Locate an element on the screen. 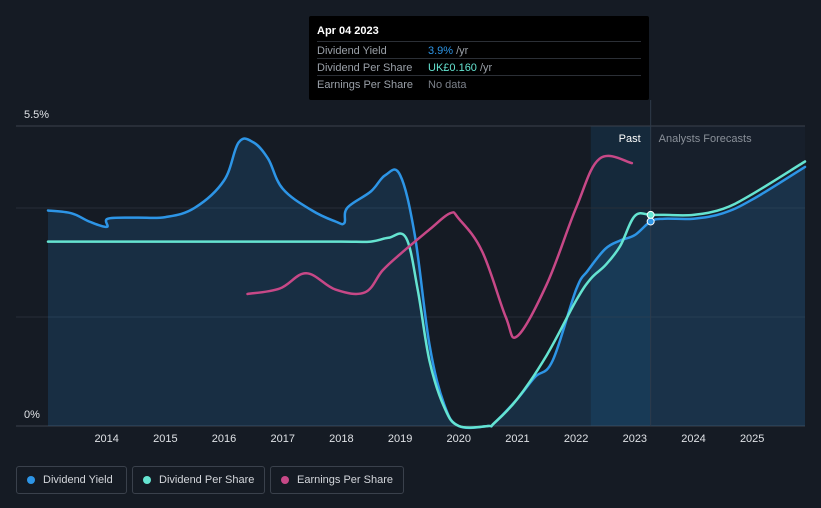  x-tick-label: 2020 is located at coordinates (459, 439).